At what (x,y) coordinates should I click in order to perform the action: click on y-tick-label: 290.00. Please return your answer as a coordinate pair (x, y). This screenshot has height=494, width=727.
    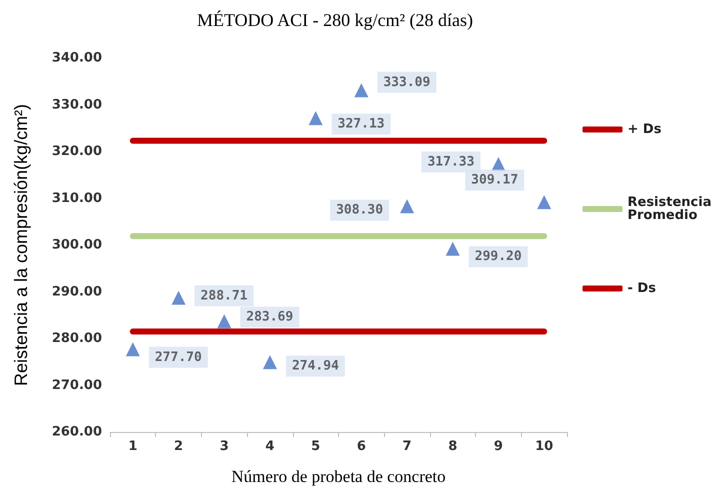
    Looking at the image, I should click on (77, 292).